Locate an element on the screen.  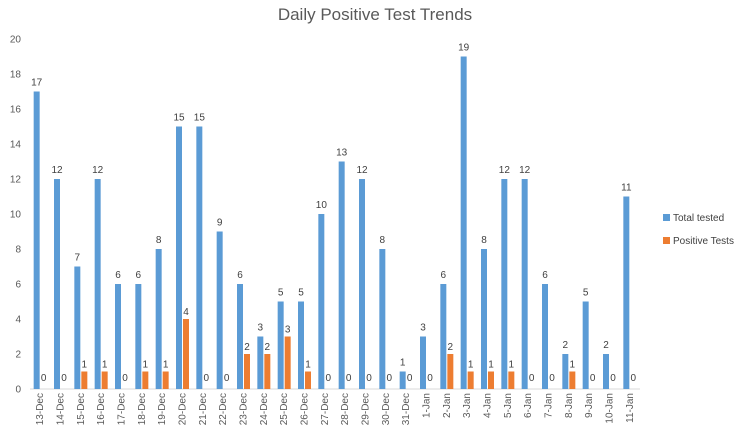
y-tick-label: 16 is located at coordinates (16, 110).